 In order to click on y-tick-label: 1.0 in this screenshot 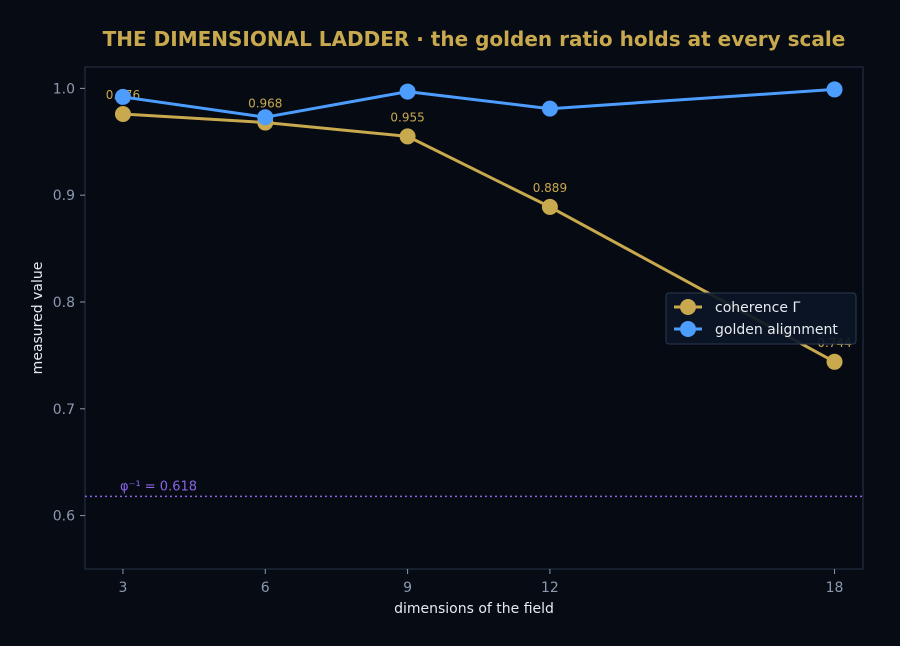, I will do `click(64, 89)`.